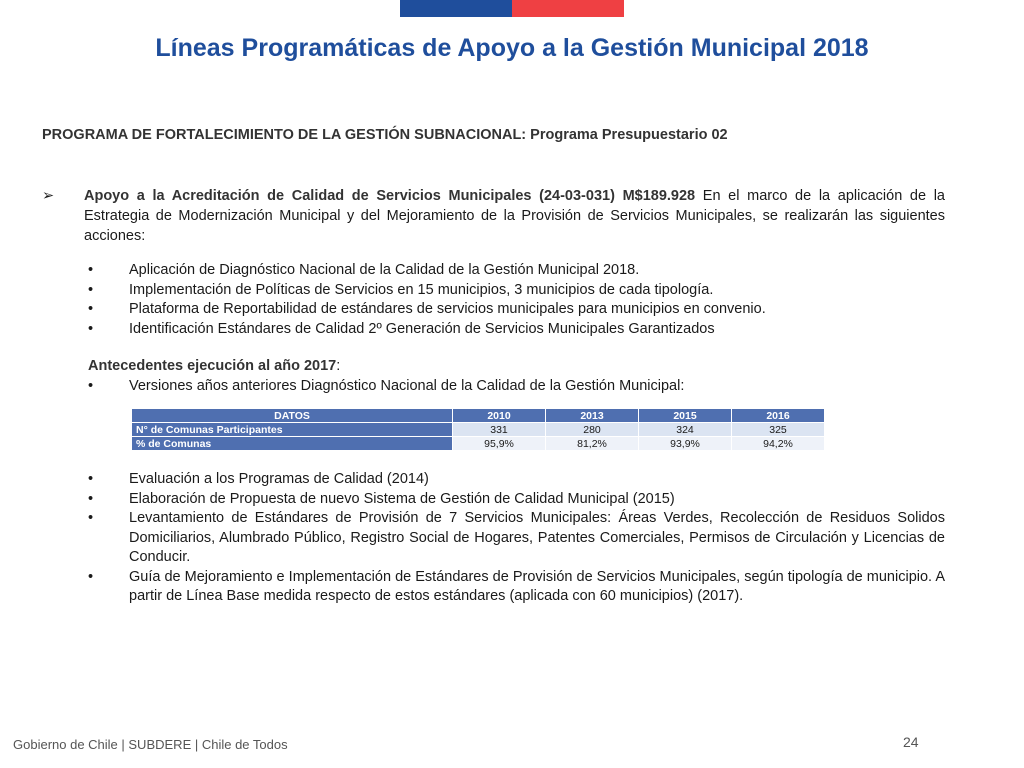 The image size is (1024, 768). What do you see at coordinates (499, 415) in the screenshot?
I see `table-header-cell: 2010` at bounding box center [499, 415].